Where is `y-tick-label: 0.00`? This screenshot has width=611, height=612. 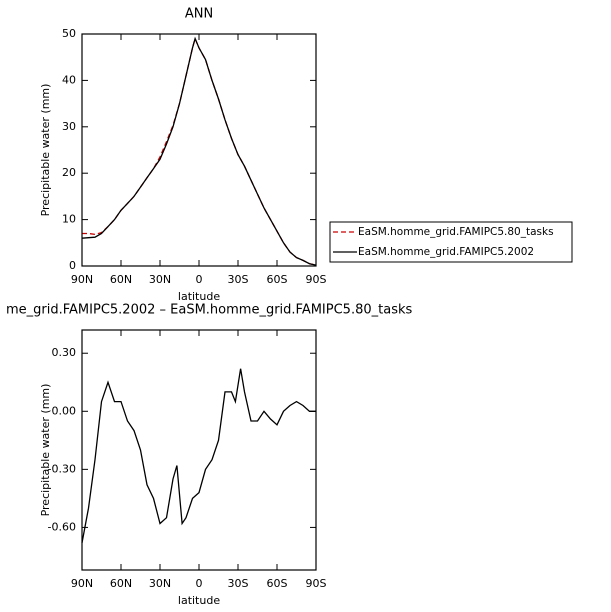 y-tick-label: 0.00 is located at coordinates (64, 410).